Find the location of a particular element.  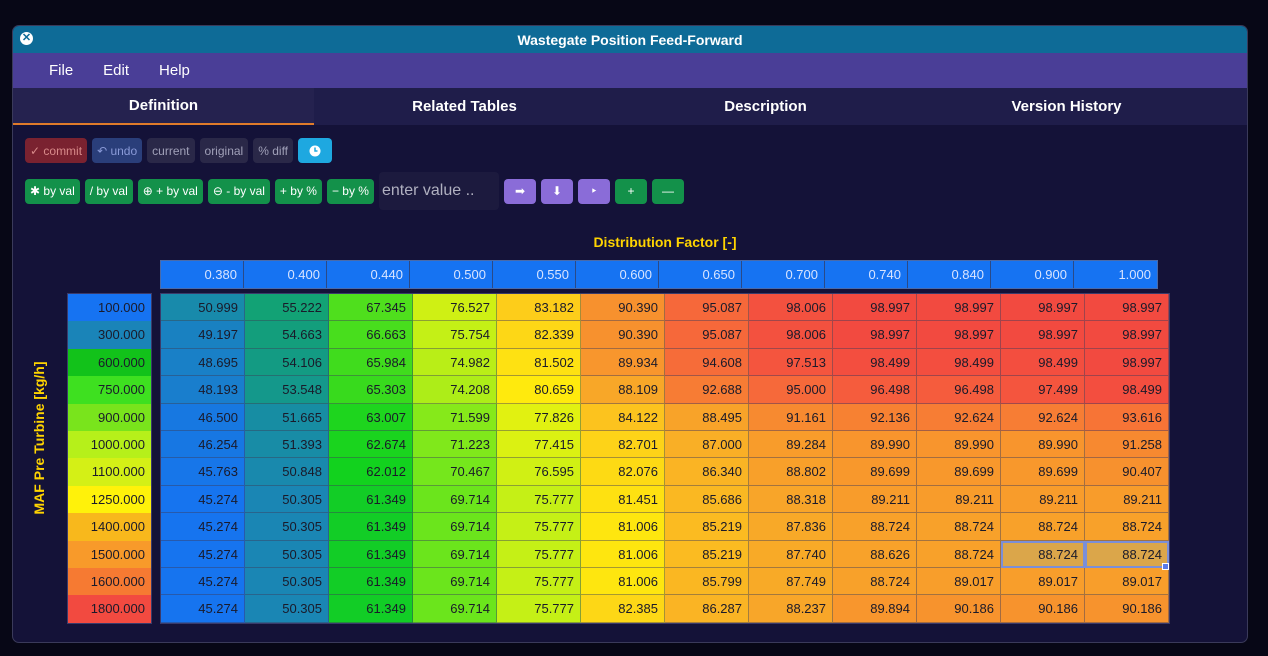

table-cell: 90.186 is located at coordinates (1043, 609).